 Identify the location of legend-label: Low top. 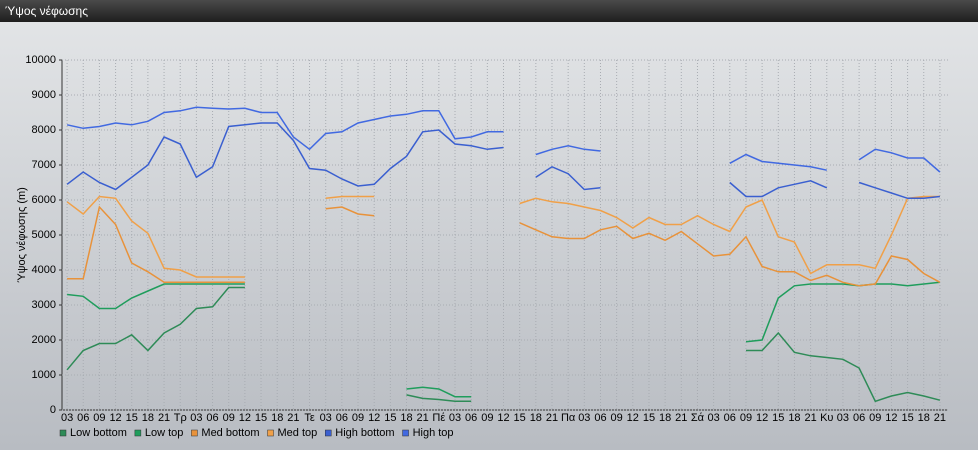
(164, 433).